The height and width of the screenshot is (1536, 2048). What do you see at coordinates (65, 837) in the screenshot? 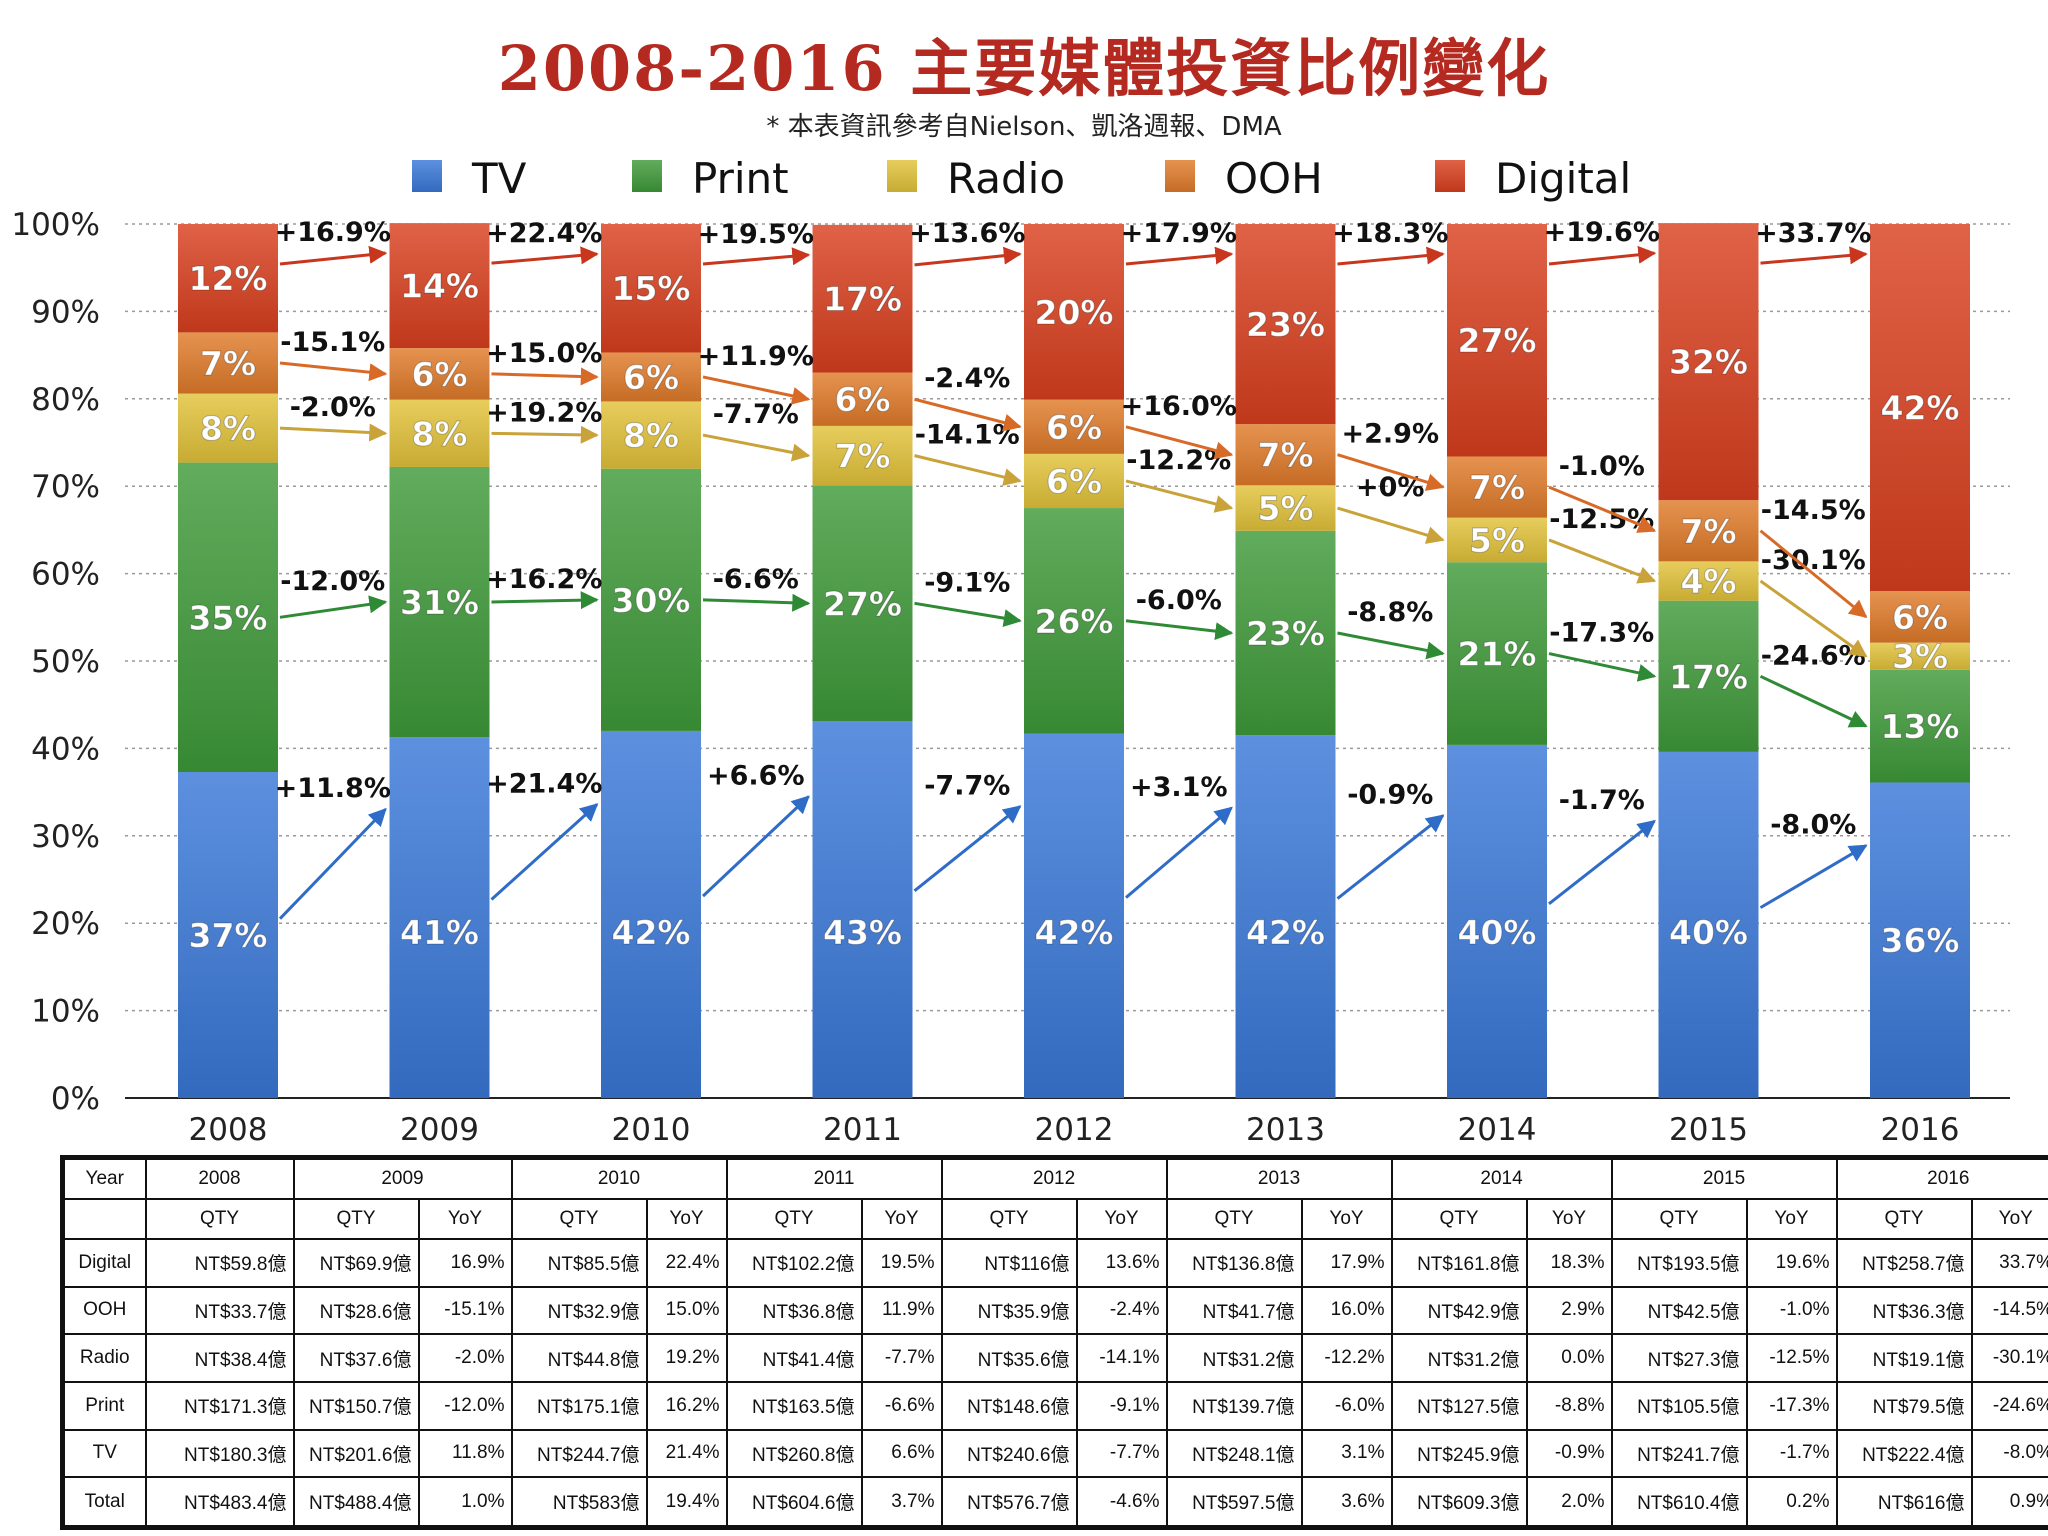
I see `y-tick-label: 30%` at bounding box center [65, 837].